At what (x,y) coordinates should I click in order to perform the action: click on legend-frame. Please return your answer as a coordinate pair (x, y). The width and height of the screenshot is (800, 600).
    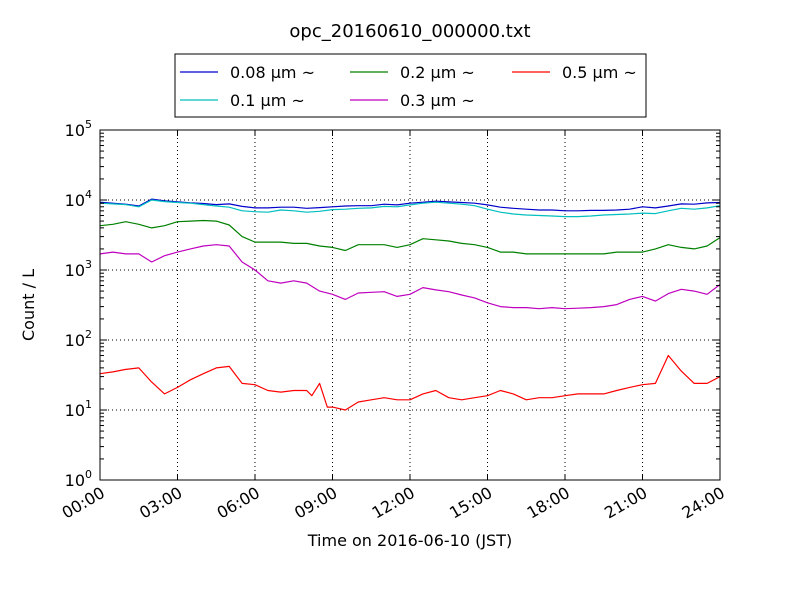
    Looking at the image, I should click on (410, 85).